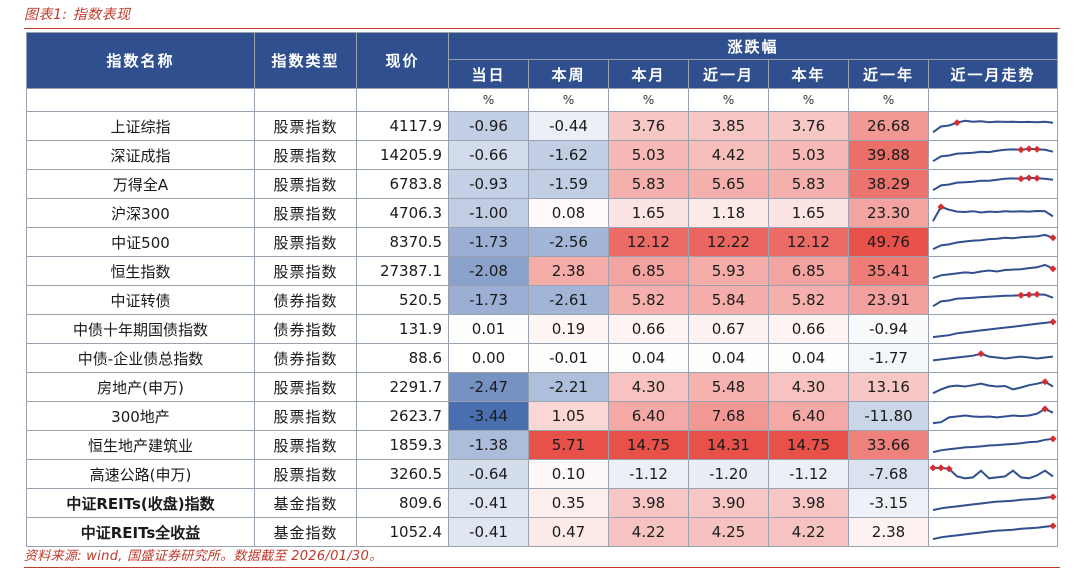  What do you see at coordinates (728, 503) in the screenshot?
I see `change-one-month: 3.90` at bounding box center [728, 503].